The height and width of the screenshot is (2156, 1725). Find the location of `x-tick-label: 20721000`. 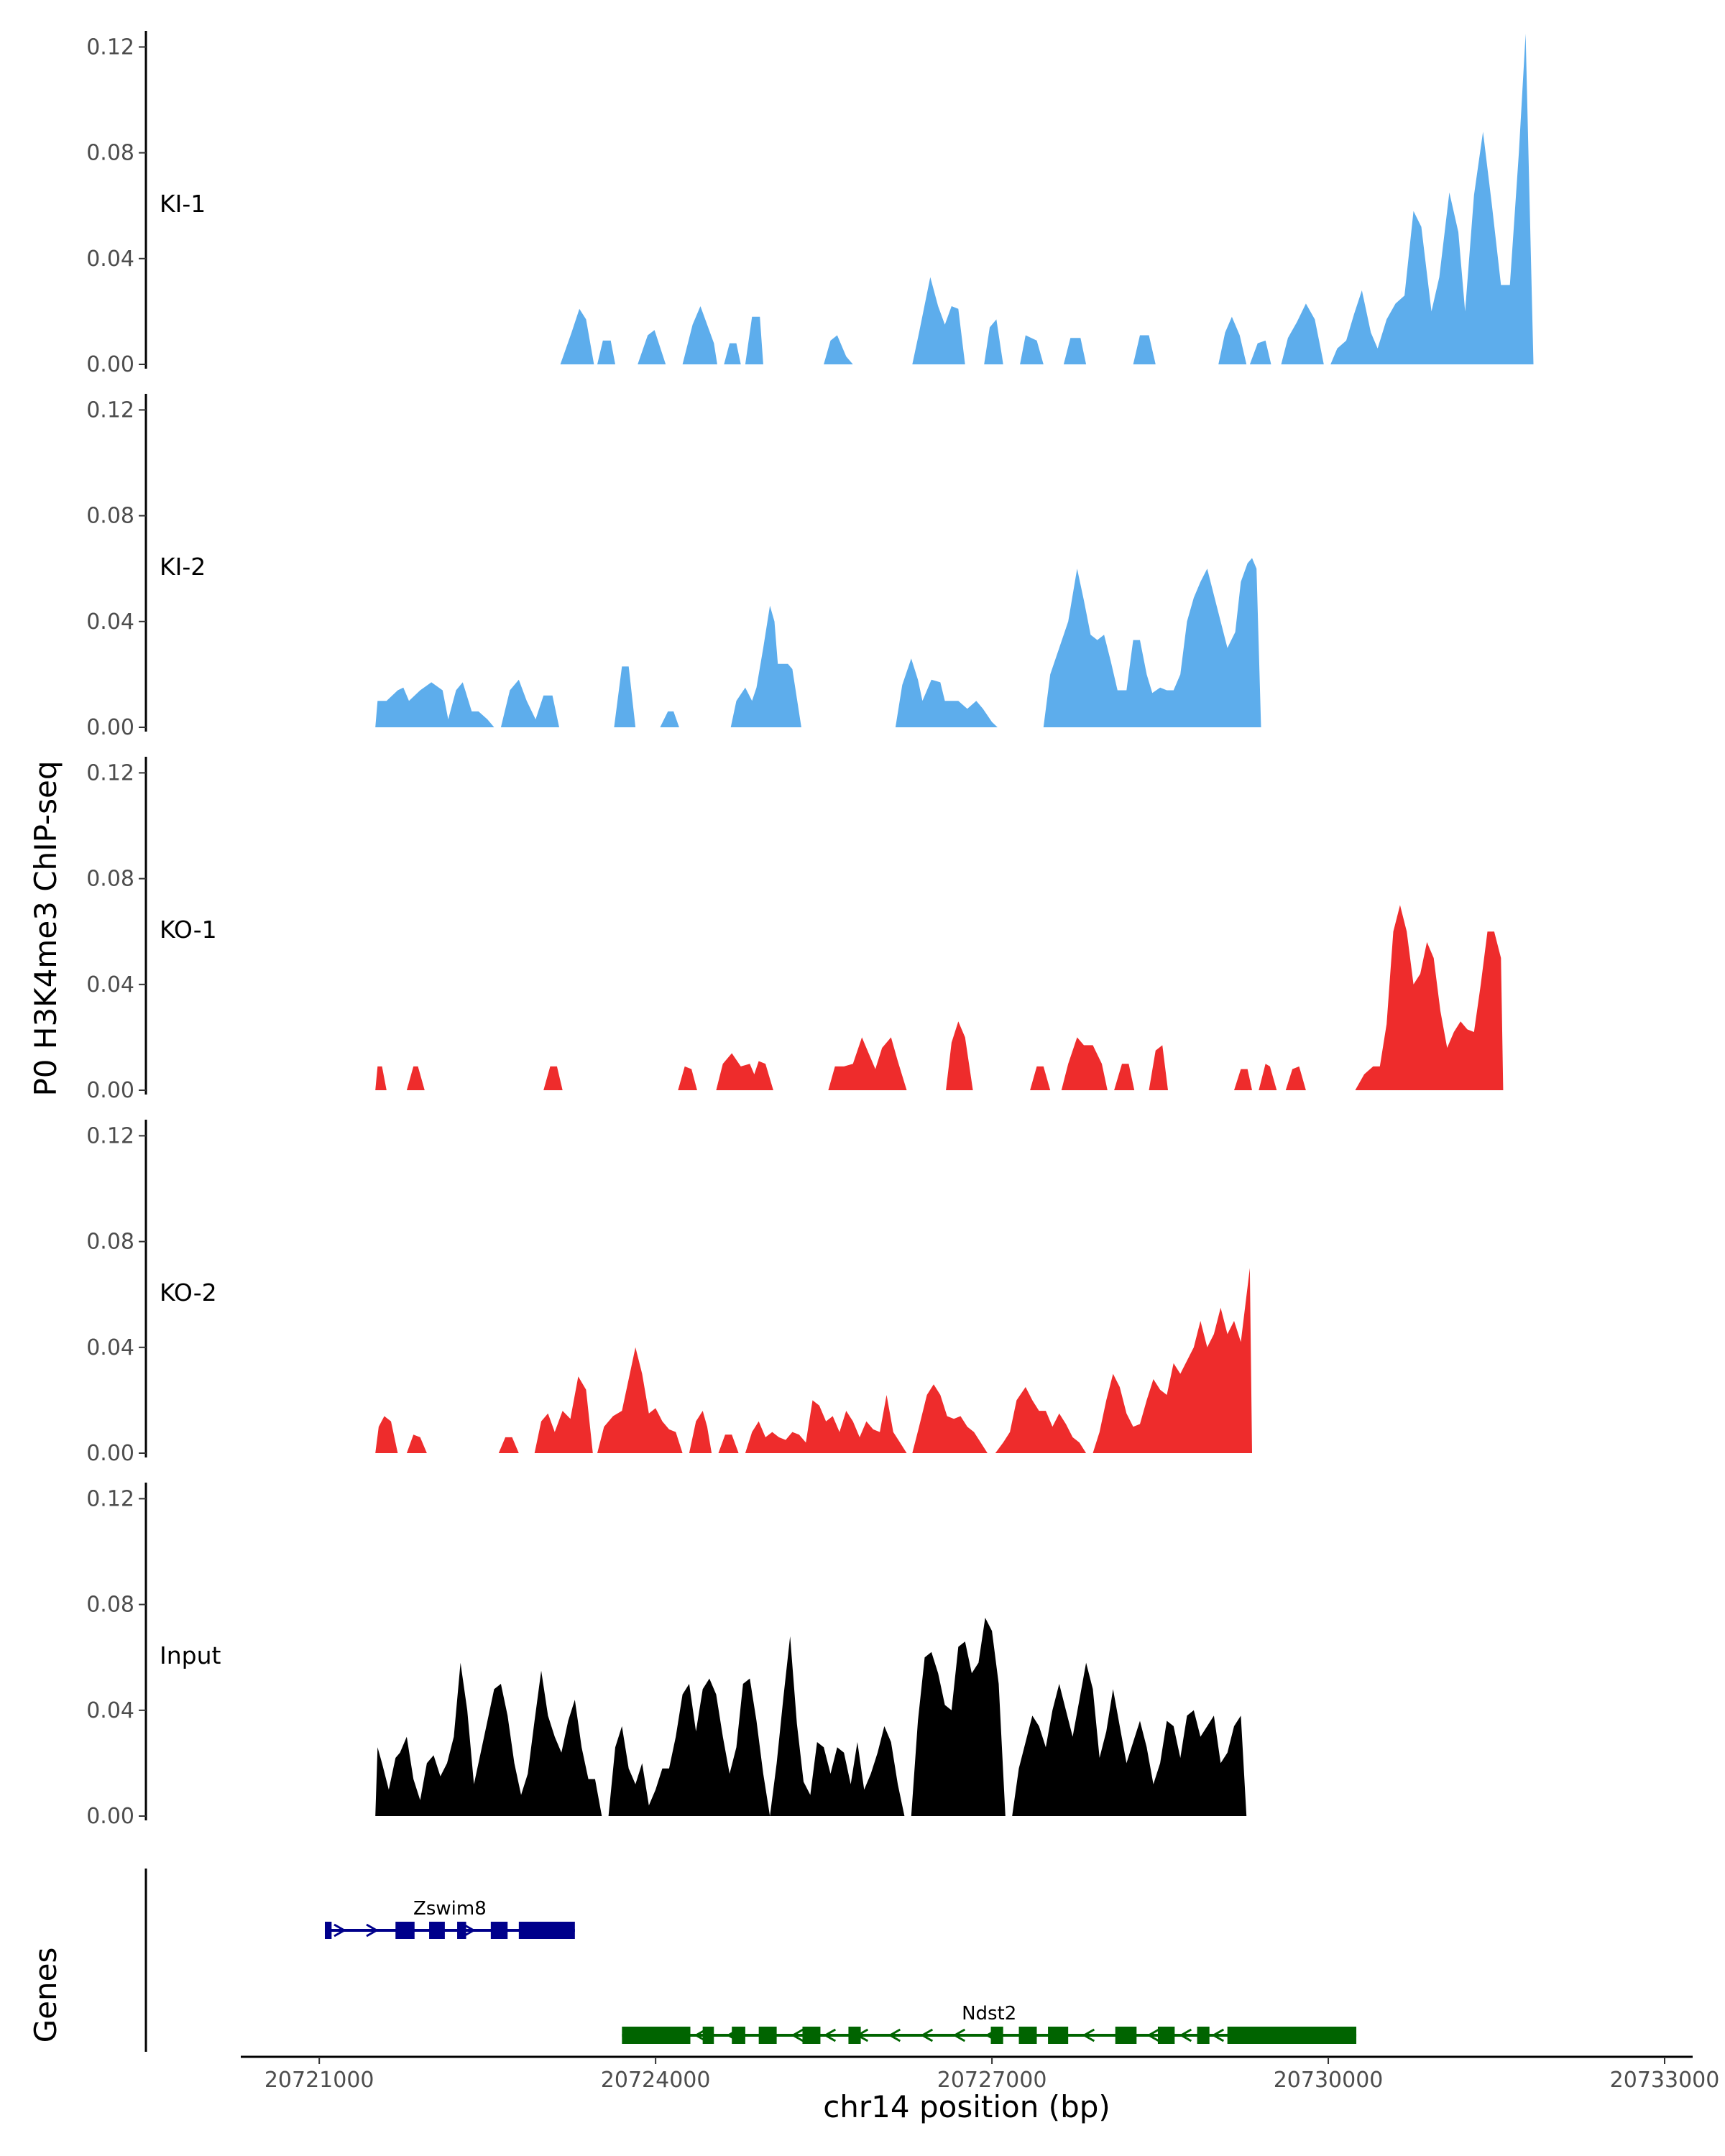

x-tick-label: 20721000 is located at coordinates (319, 2080).